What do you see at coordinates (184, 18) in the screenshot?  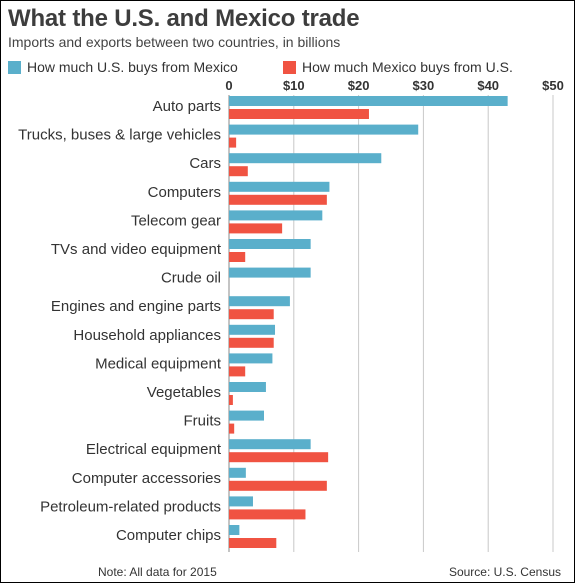 I see `chart-title: What the U.S. and Mexico trade` at bounding box center [184, 18].